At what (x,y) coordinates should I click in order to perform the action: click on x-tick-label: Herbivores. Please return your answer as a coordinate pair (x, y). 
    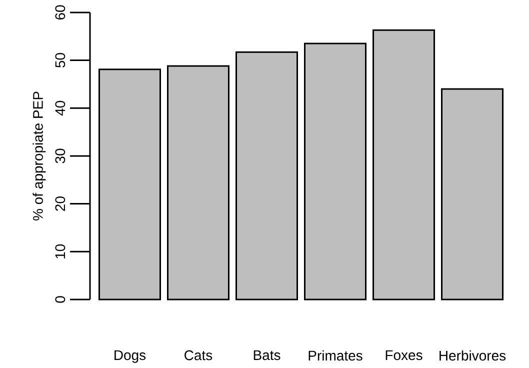
    Looking at the image, I should click on (473, 355).